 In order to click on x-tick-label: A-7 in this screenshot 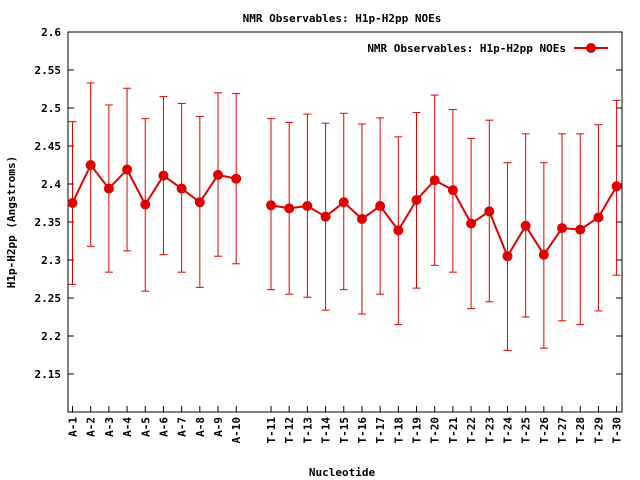, I will do `click(182, 427)`.